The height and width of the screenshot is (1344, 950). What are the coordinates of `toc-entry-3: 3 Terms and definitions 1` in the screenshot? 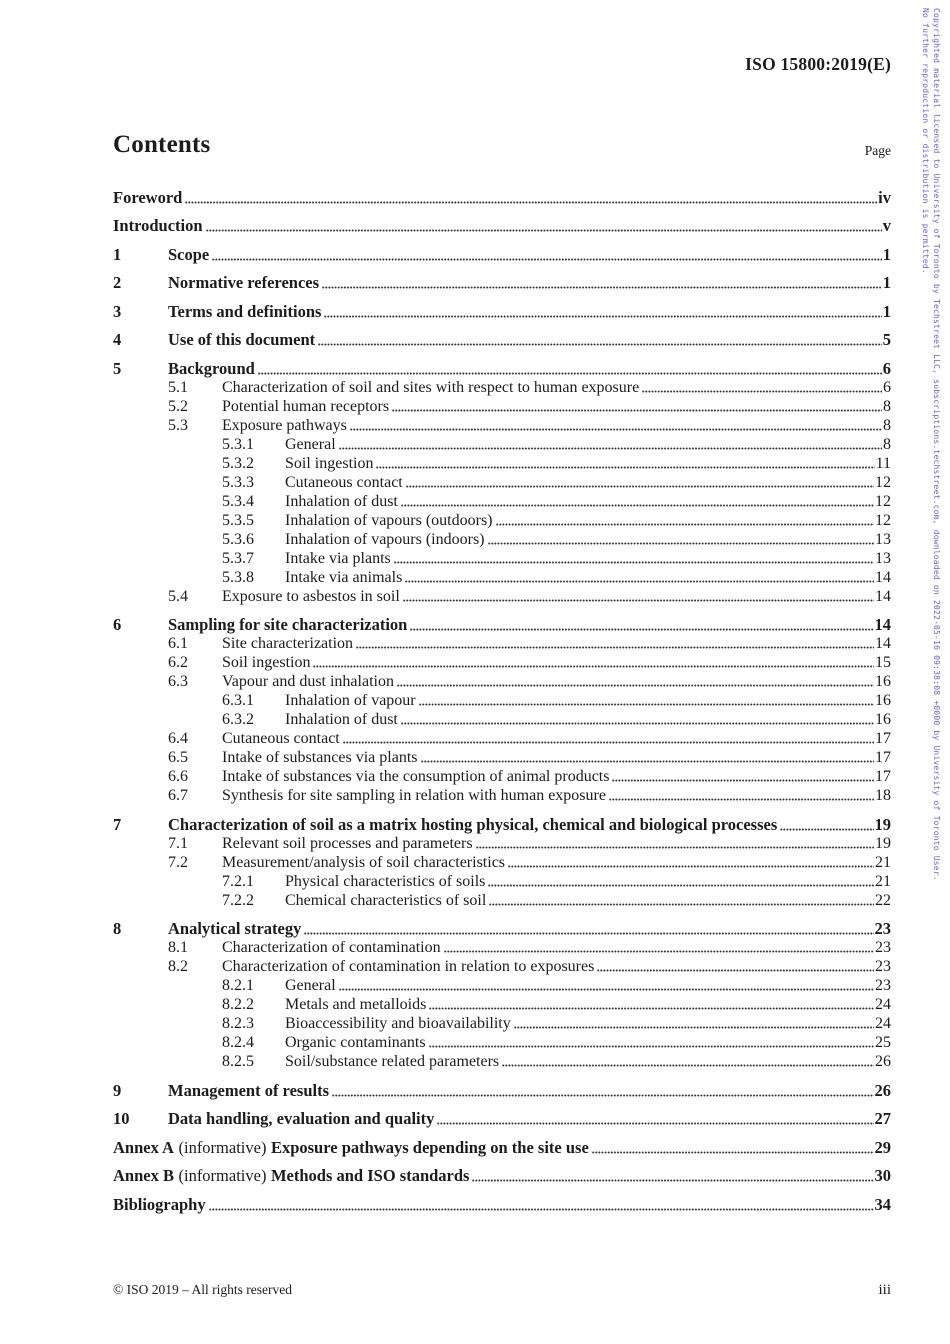 It's located at (502, 311).